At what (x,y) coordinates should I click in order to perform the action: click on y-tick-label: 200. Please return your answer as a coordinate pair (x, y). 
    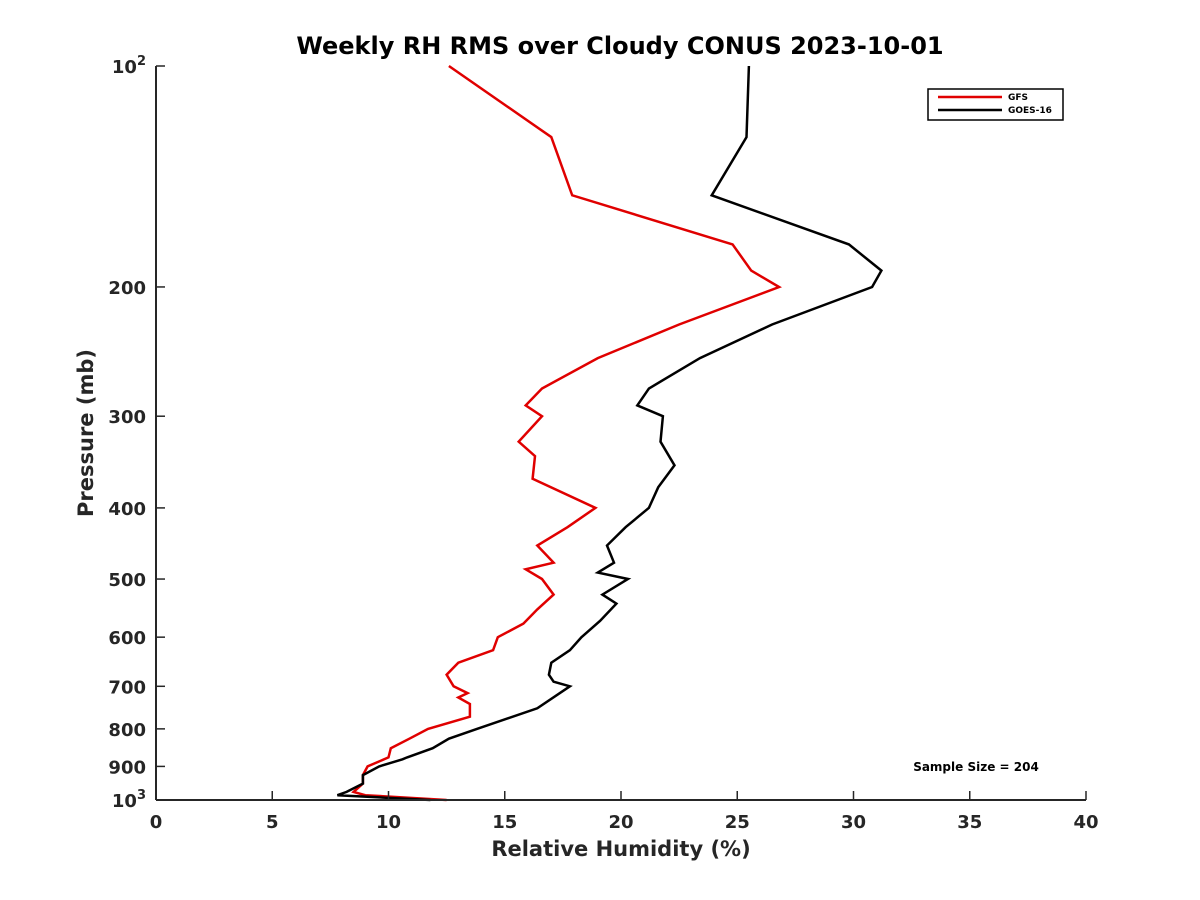
    Looking at the image, I should click on (127, 288).